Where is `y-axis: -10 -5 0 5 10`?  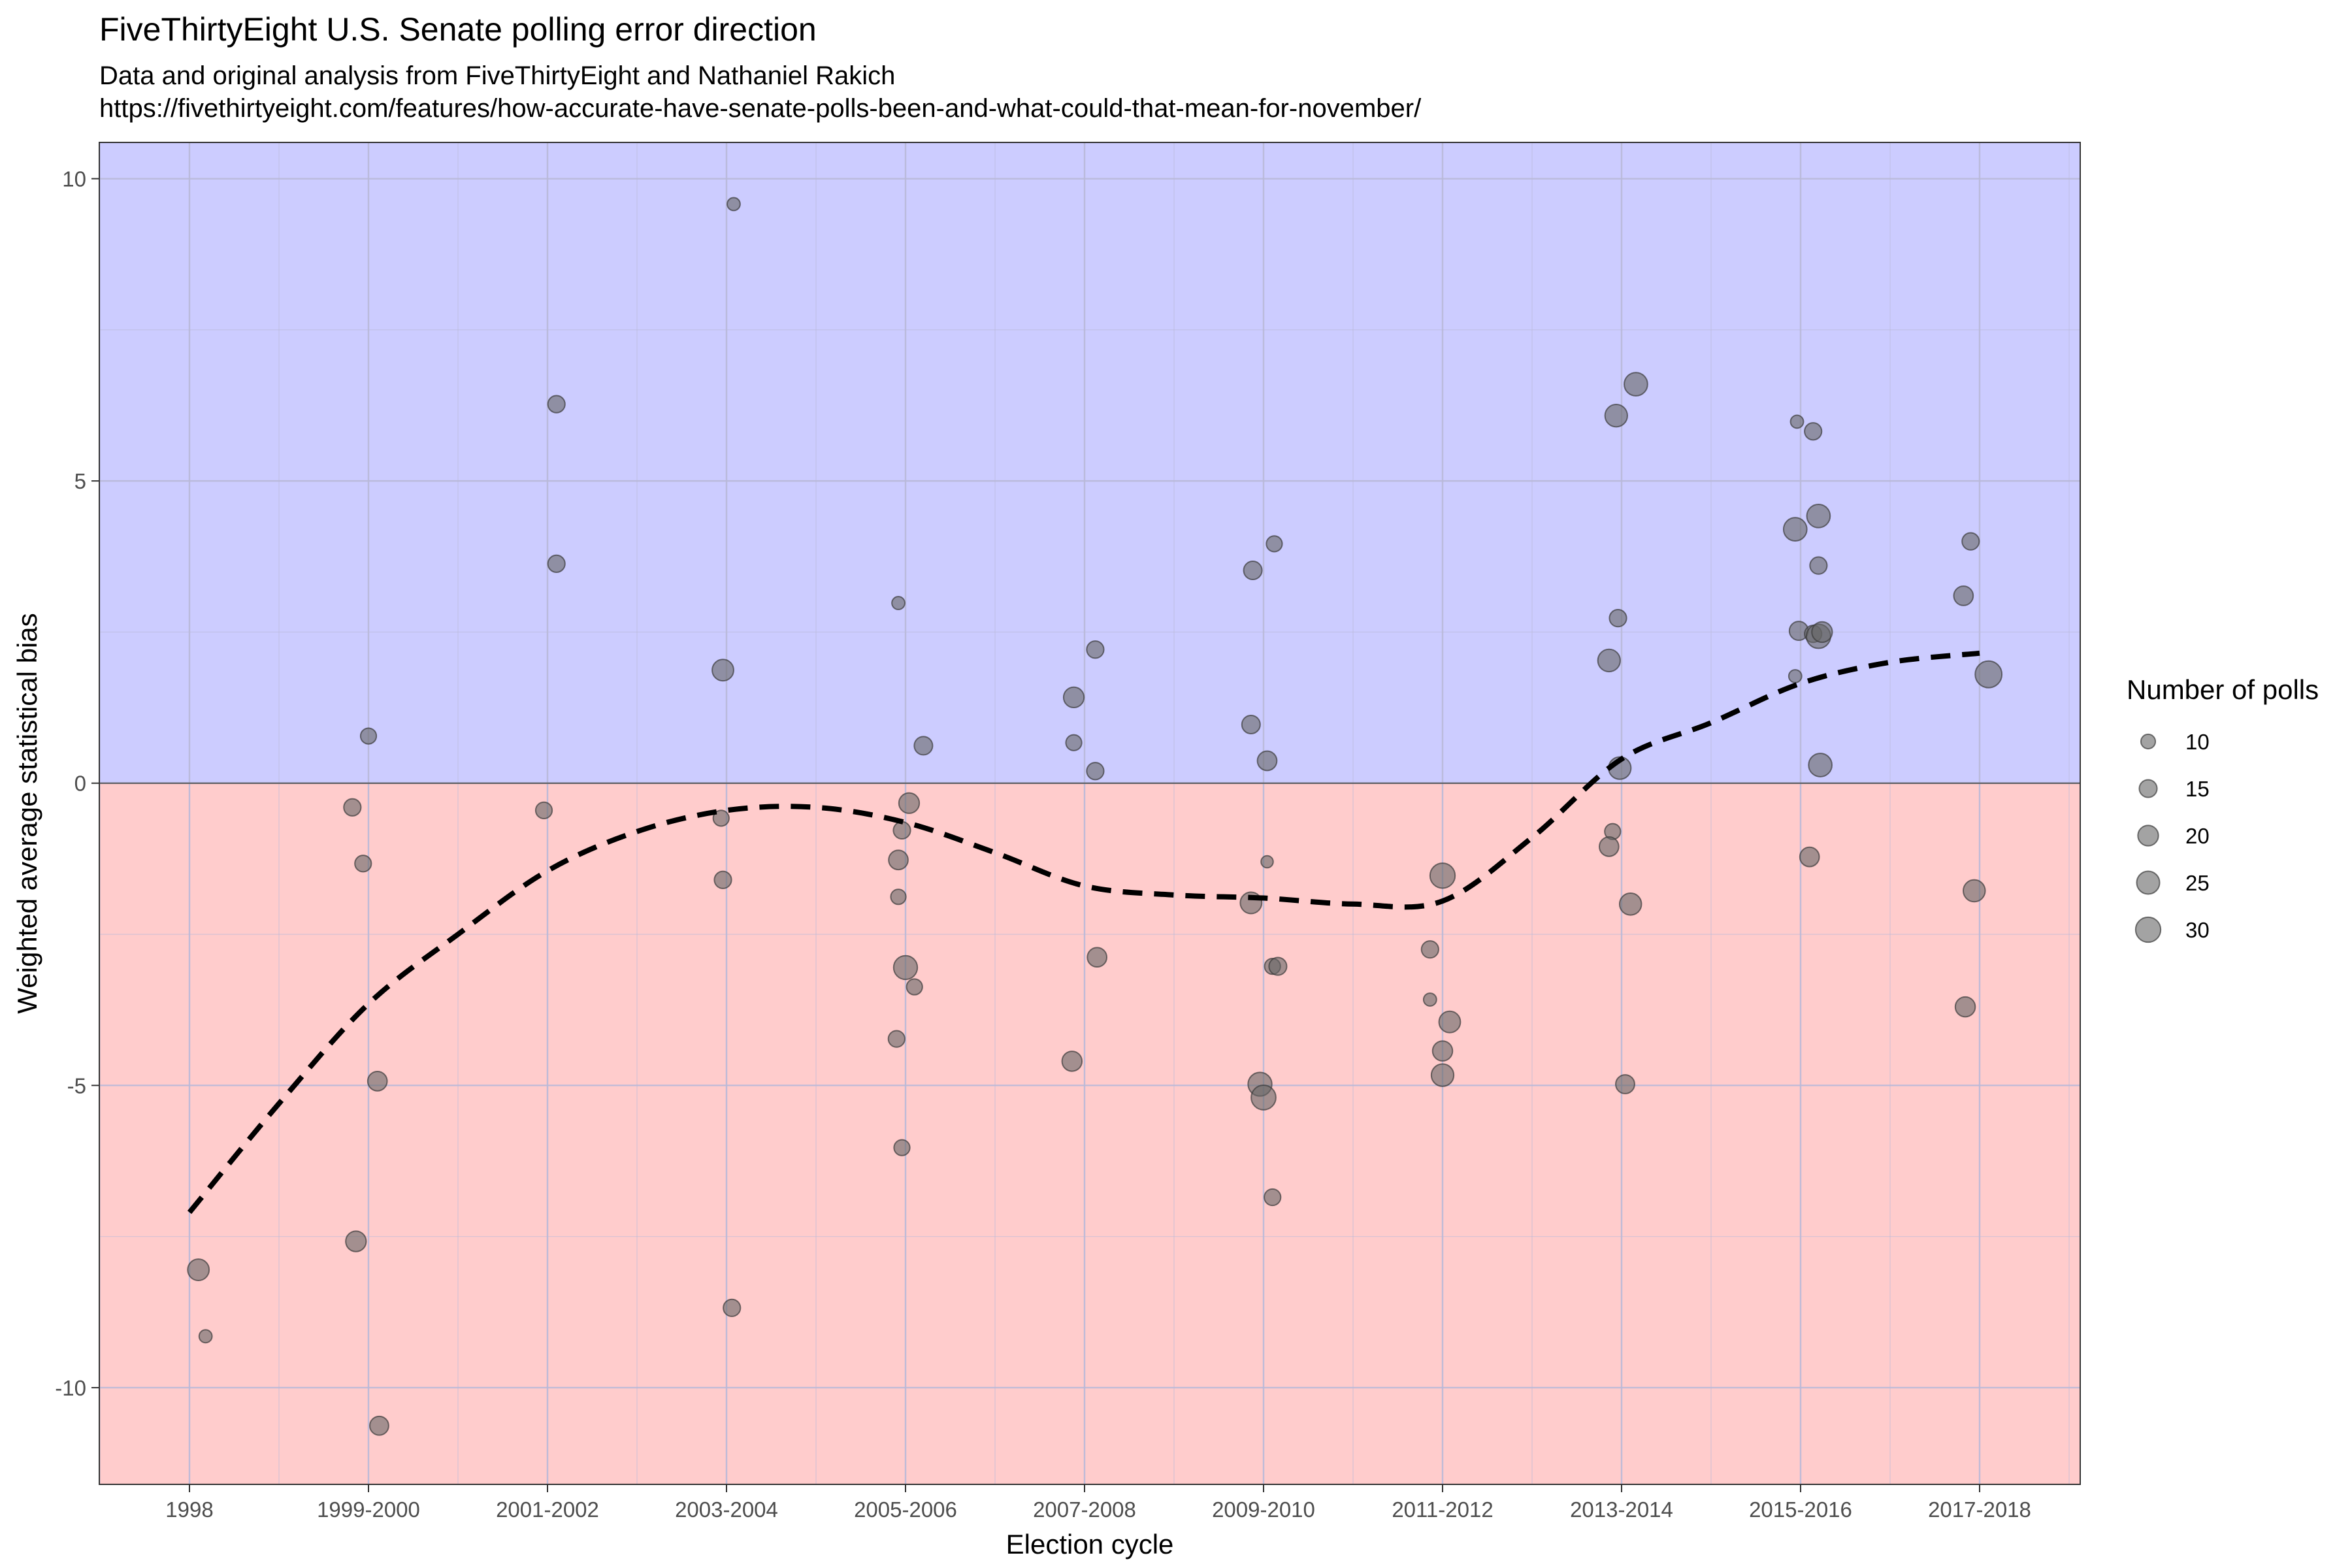
y-axis: -10 -5 0 5 10 is located at coordinates (77, 783).